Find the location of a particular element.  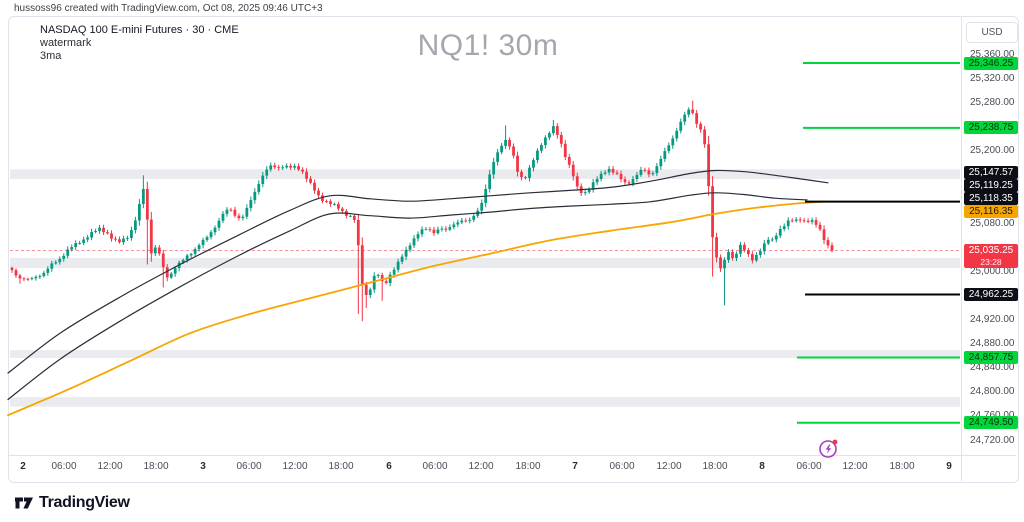

ma-value-label: 25,119.25 is located at coordinates (991, 185).